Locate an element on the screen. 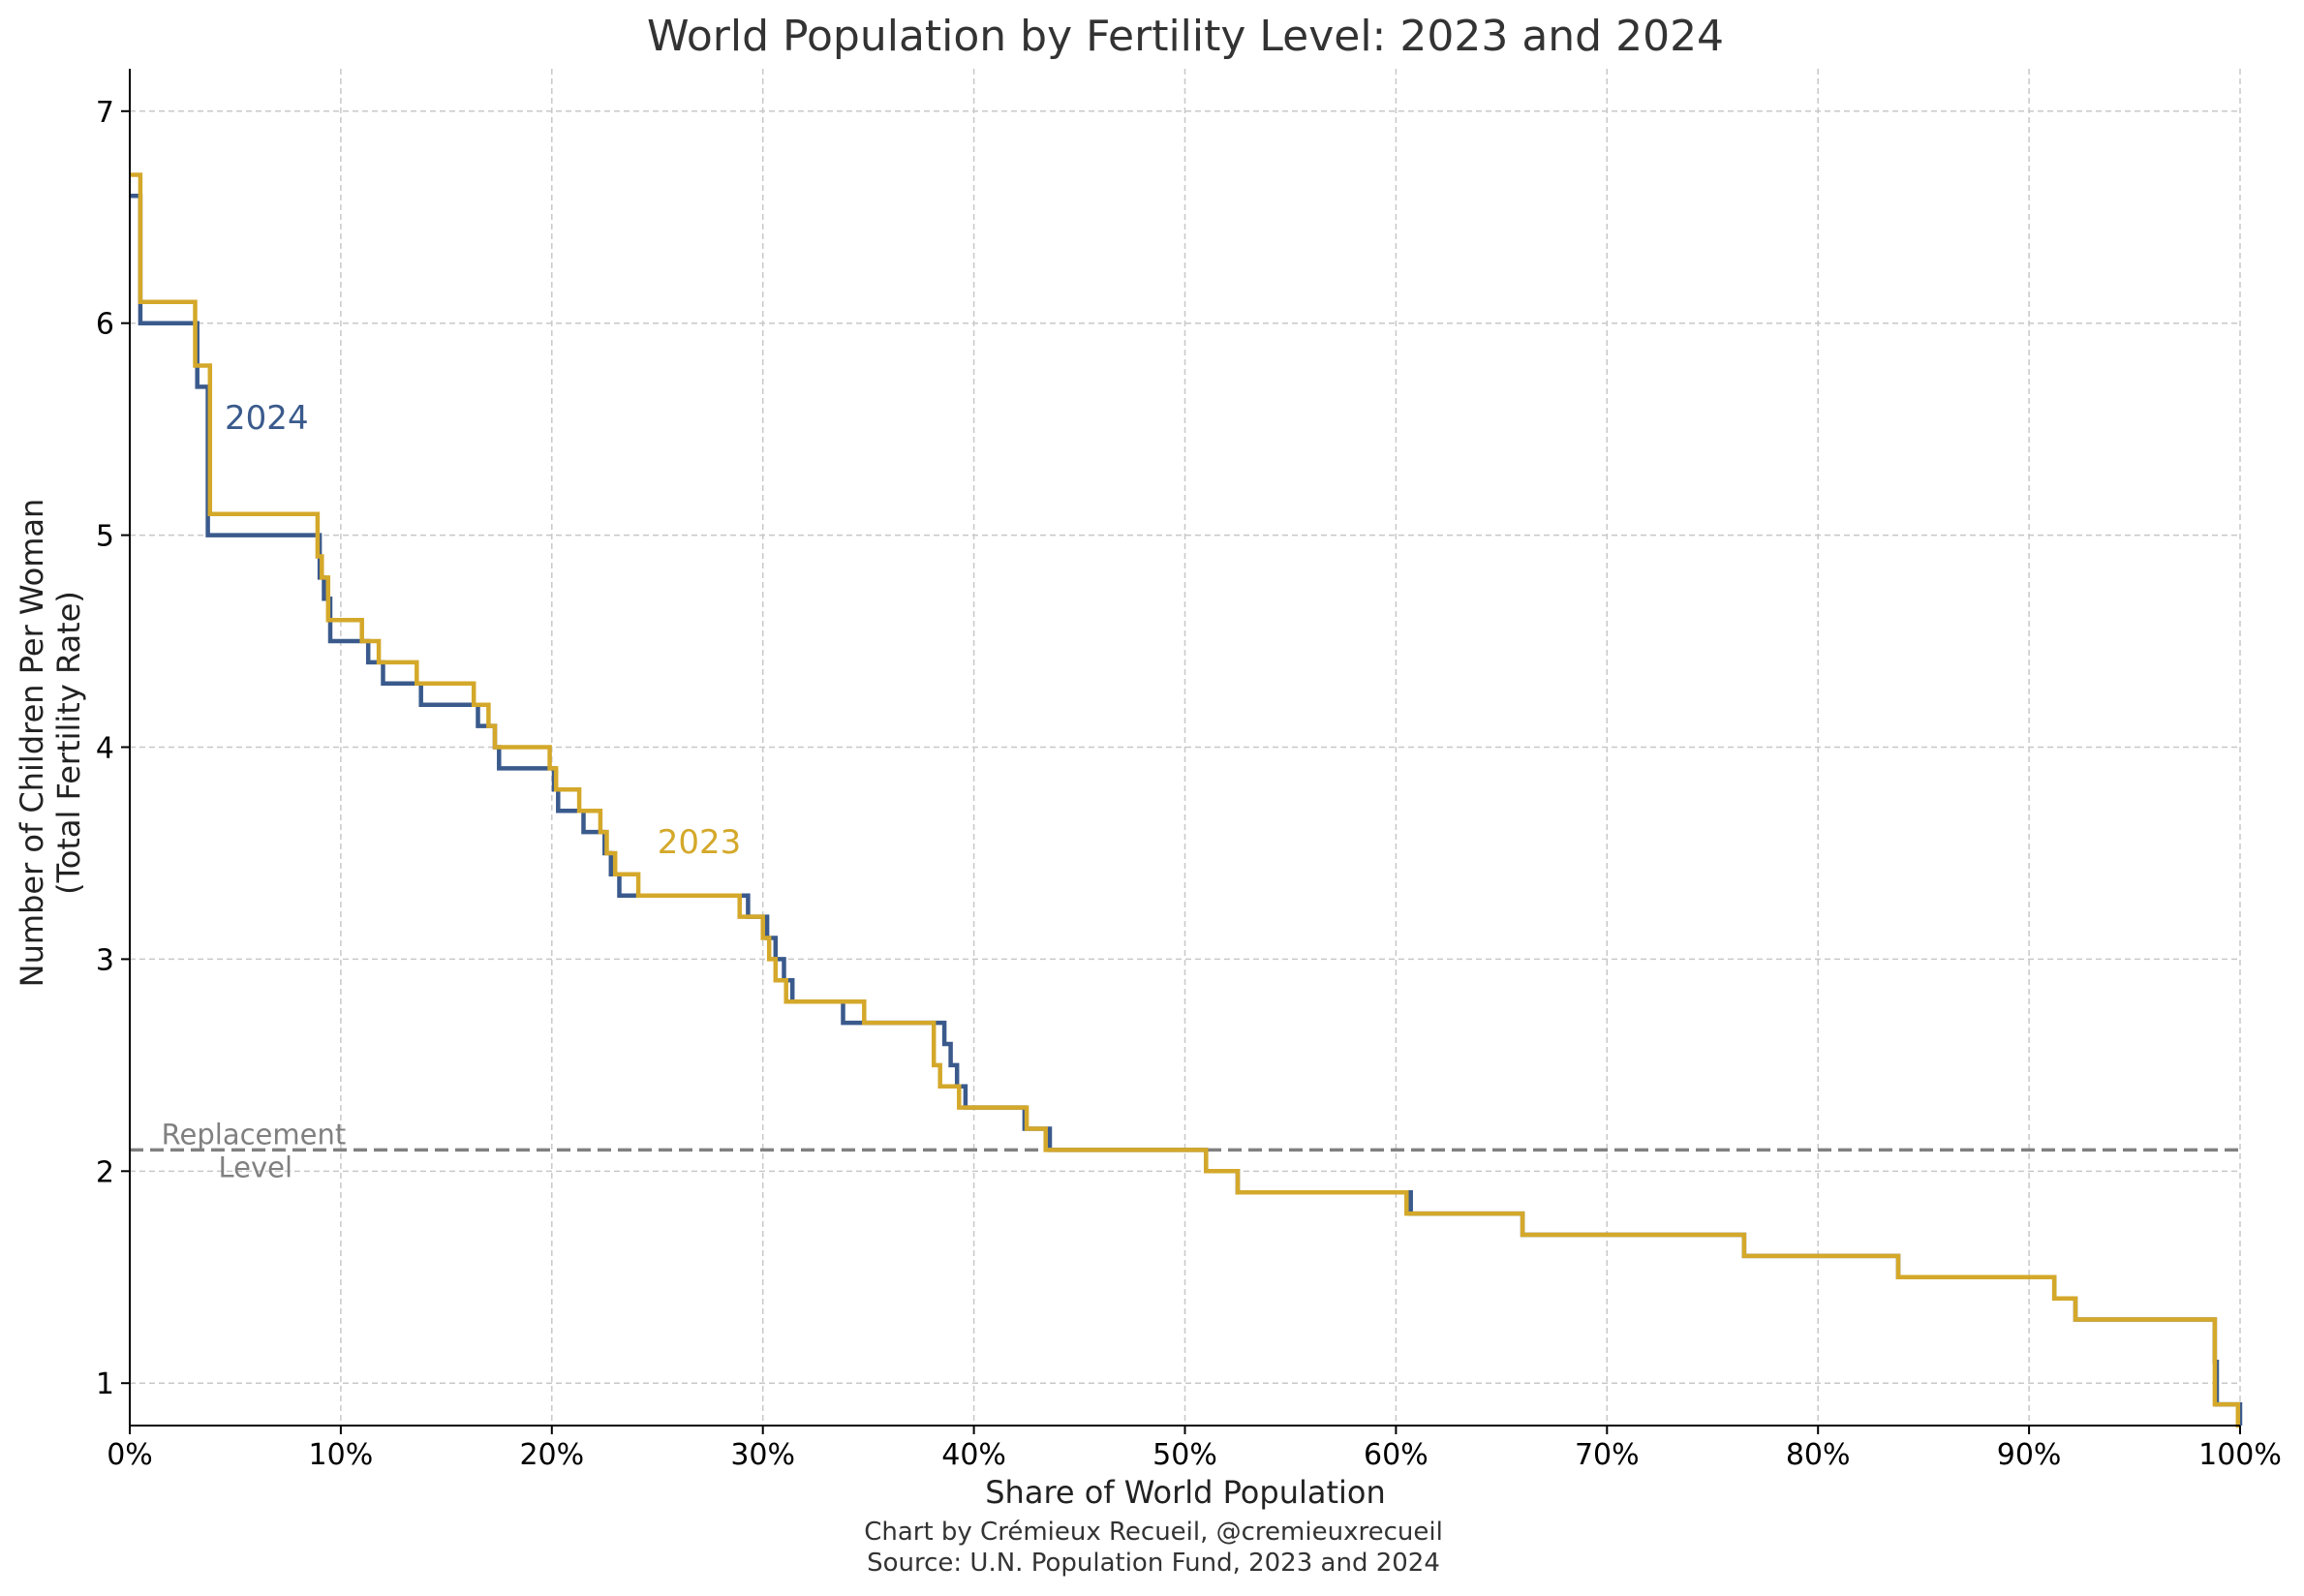 The width and height of the screenshot is (2304, 1596). x-tick-label: 70% is located at coordinates (1607, 1455).